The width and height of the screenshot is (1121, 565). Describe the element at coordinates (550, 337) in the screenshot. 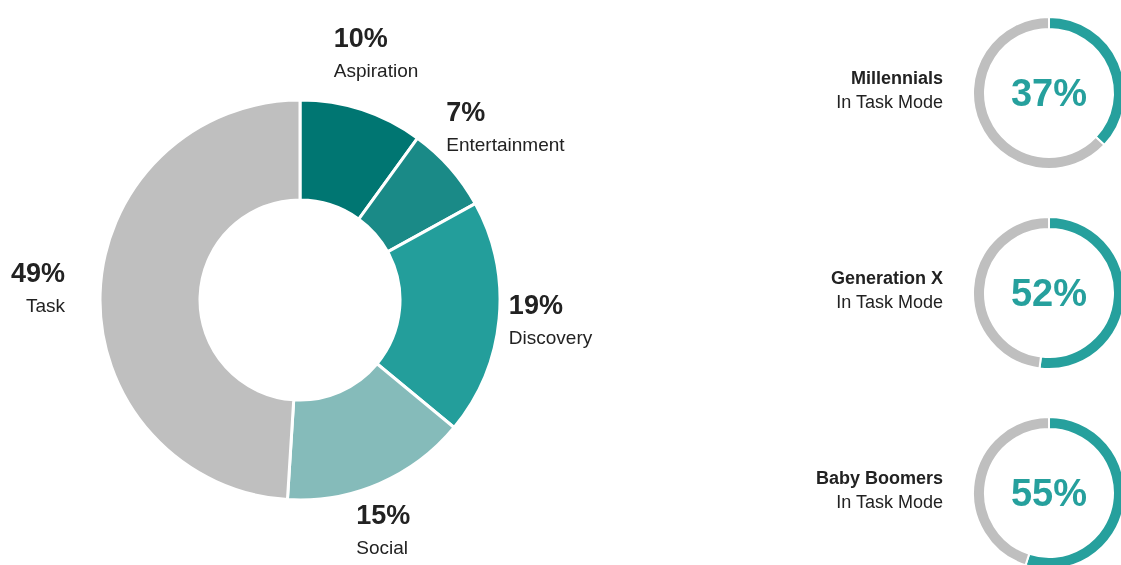

I see `slice-label: Discovery` at that location.